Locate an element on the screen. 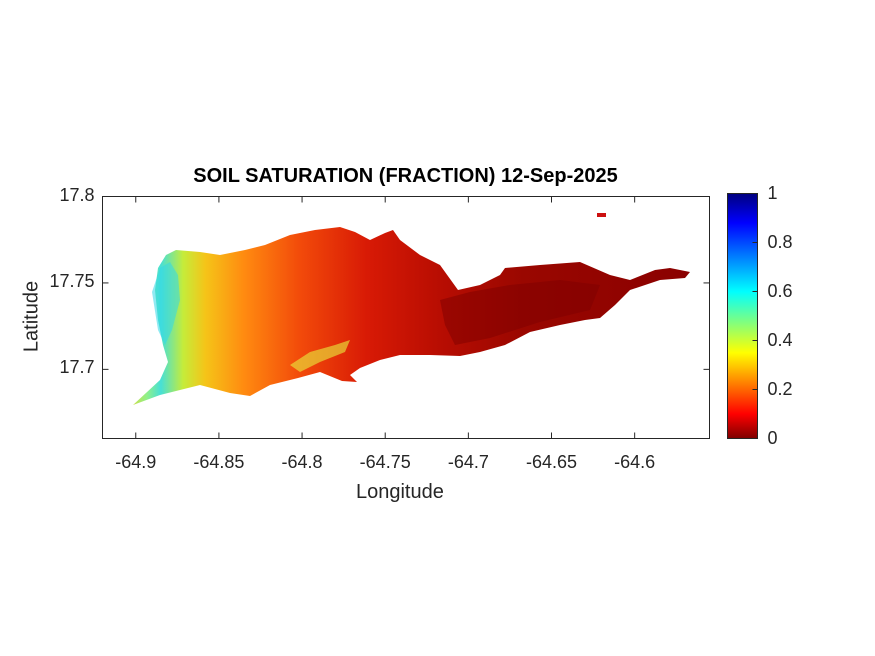 Image resolution: width=875 pixels, height=656 pixels. x-tick-label: -64.8 is located at coordinates (302, 461).